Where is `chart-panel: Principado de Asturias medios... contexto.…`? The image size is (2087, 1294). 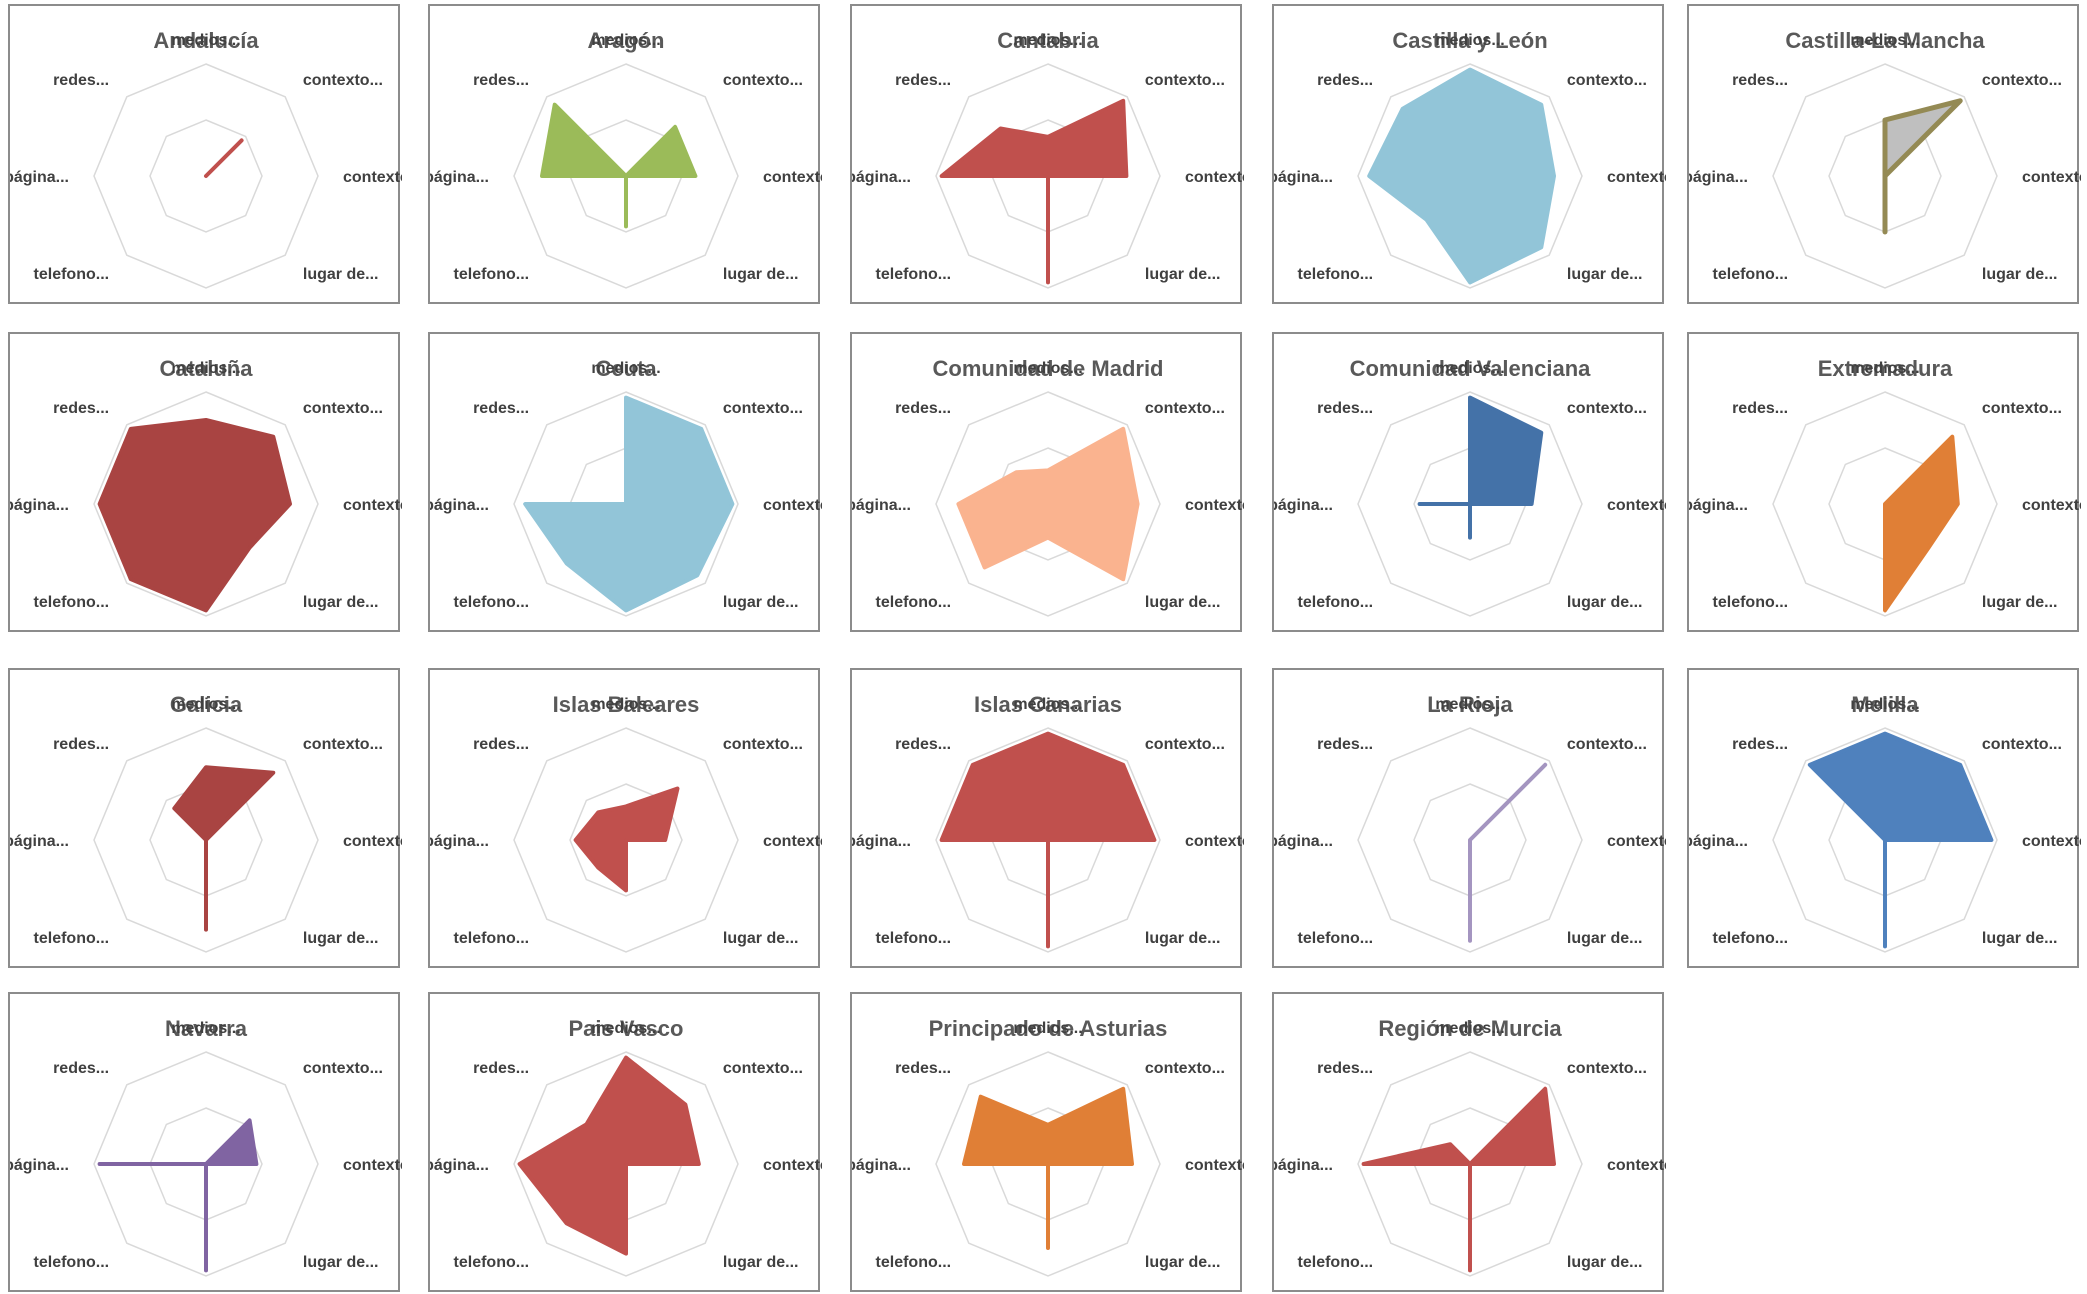
chart-panel: Principado de Asturias medios... contexto.… is located at coordinates (1047, 1142).